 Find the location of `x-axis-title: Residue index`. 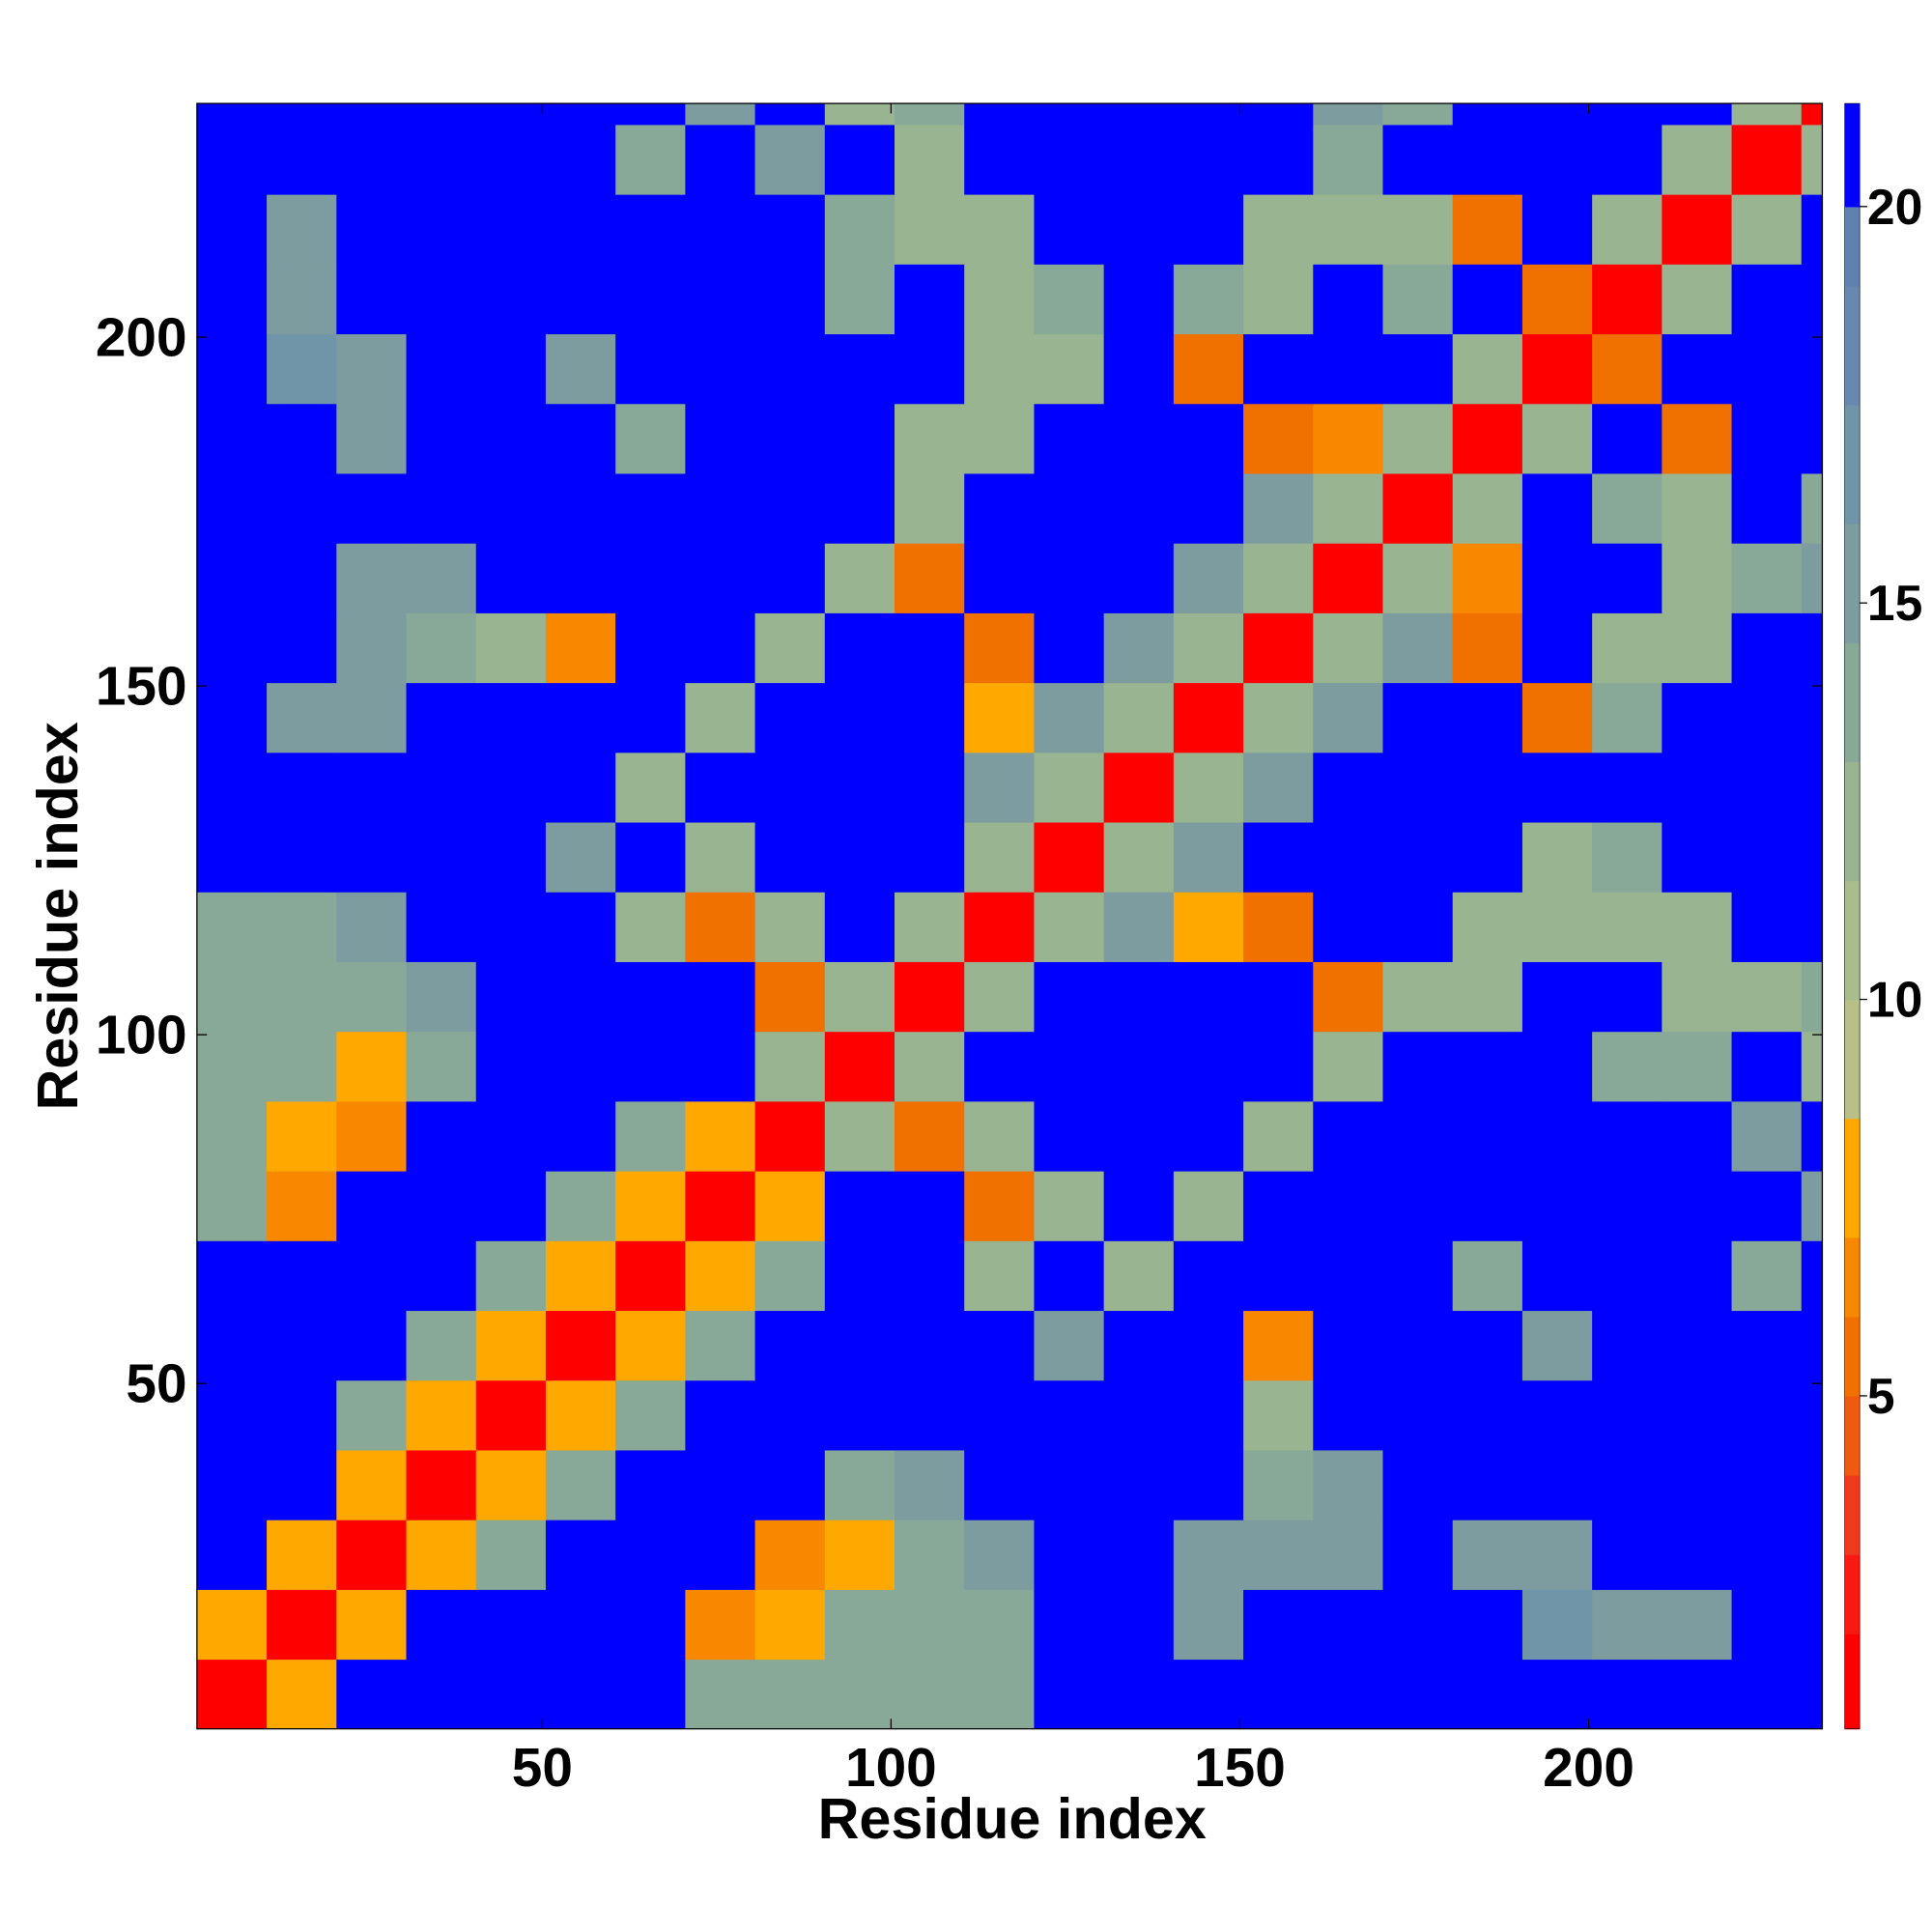

x-axis-title: Residue index is located at coordinates (1012, 1818).